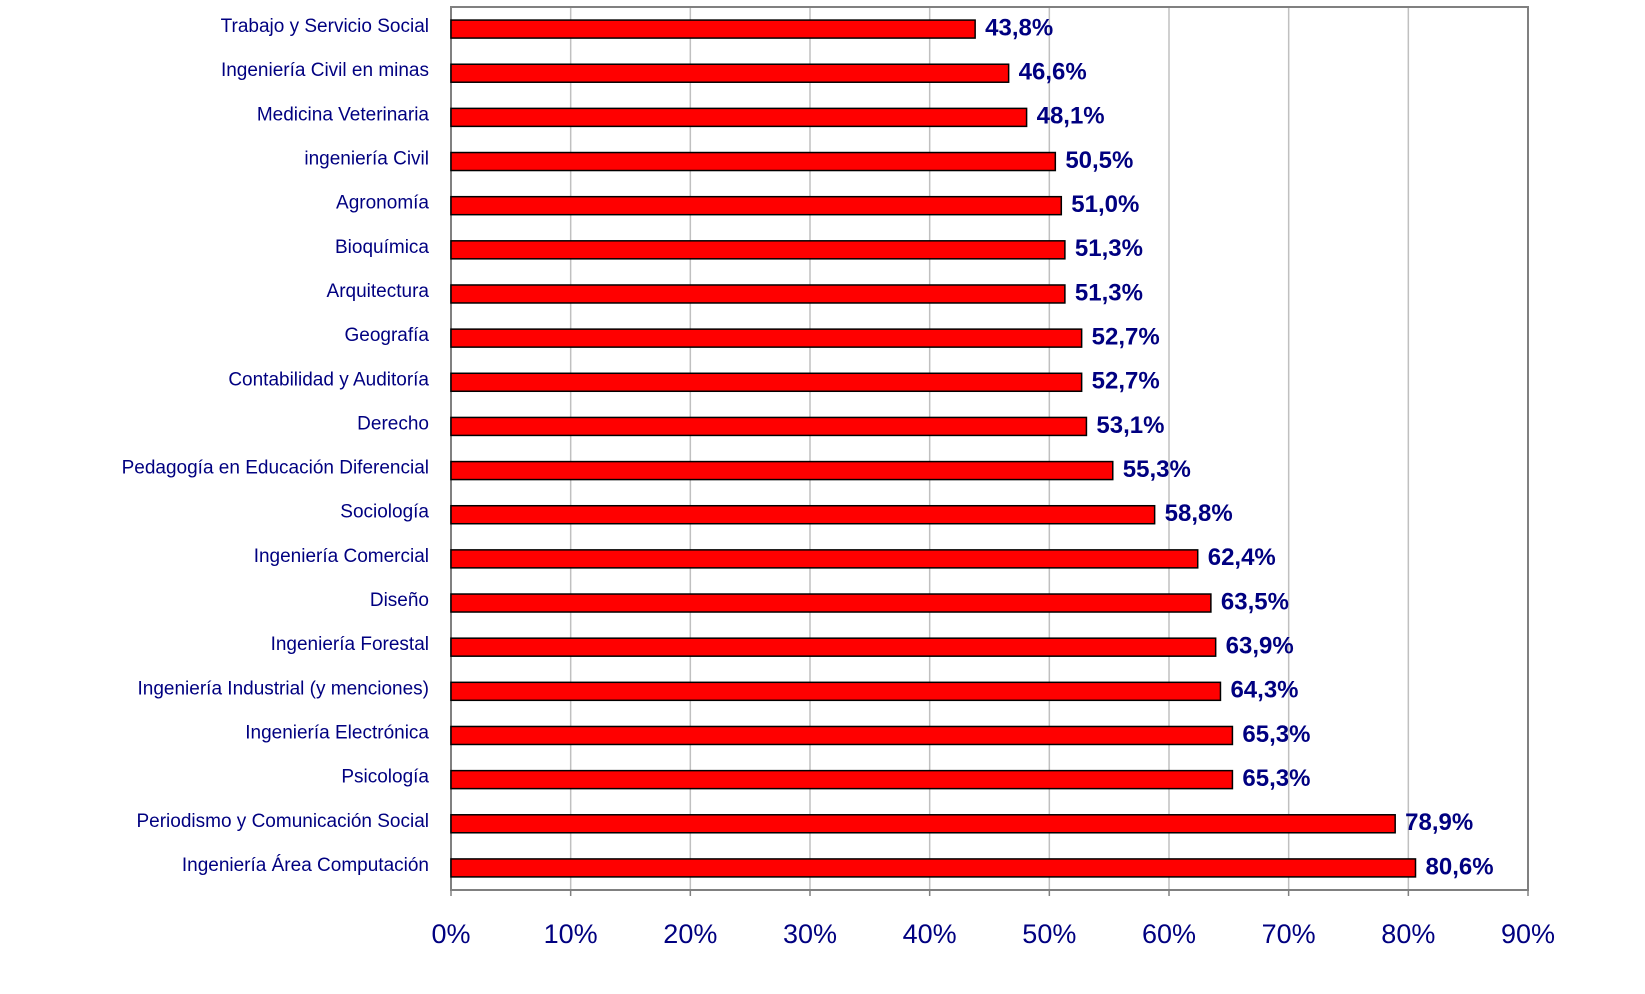 This screenshot has height=994, width=1645. Describe the element at coordinates (1199, 513) in the screenshot. I see `value-label: 58,8%` at that location.